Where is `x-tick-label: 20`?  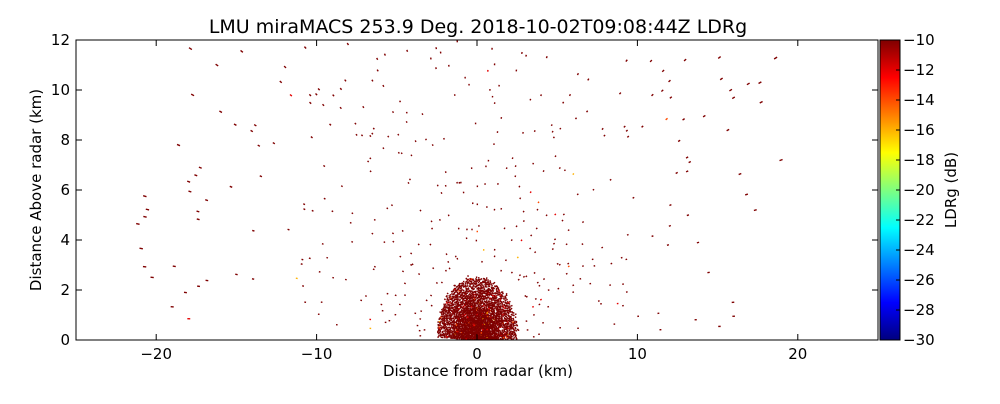
x-tick-label: 20 is located at coordinates (797, 354).